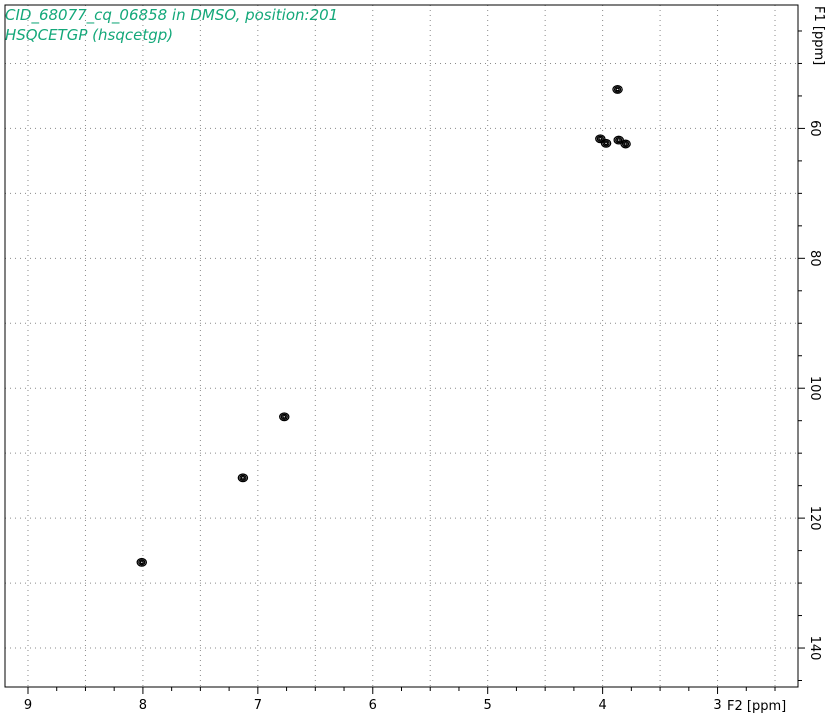 The image size is (828, 717). I want to click on x-tick-label: 3, so click(717, 705).